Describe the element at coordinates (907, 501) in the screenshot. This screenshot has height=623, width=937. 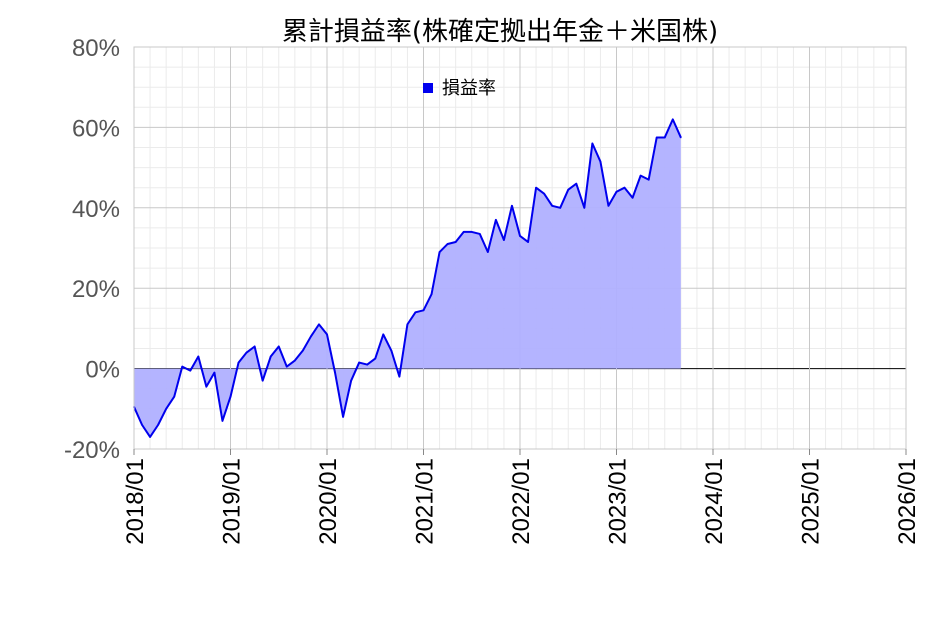
I see `x-tick-label: 2026/01` at that location.